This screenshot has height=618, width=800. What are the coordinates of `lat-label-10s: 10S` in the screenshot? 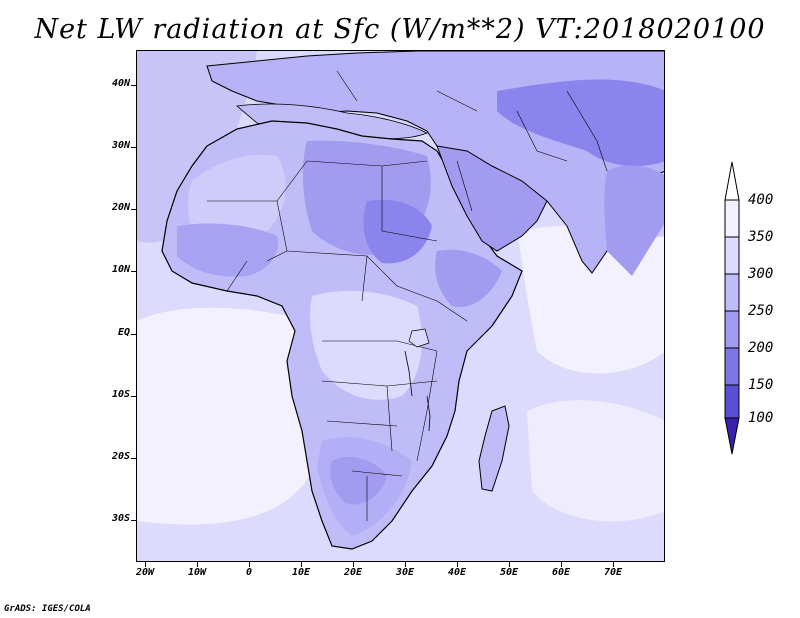 It's located at (120, 394).